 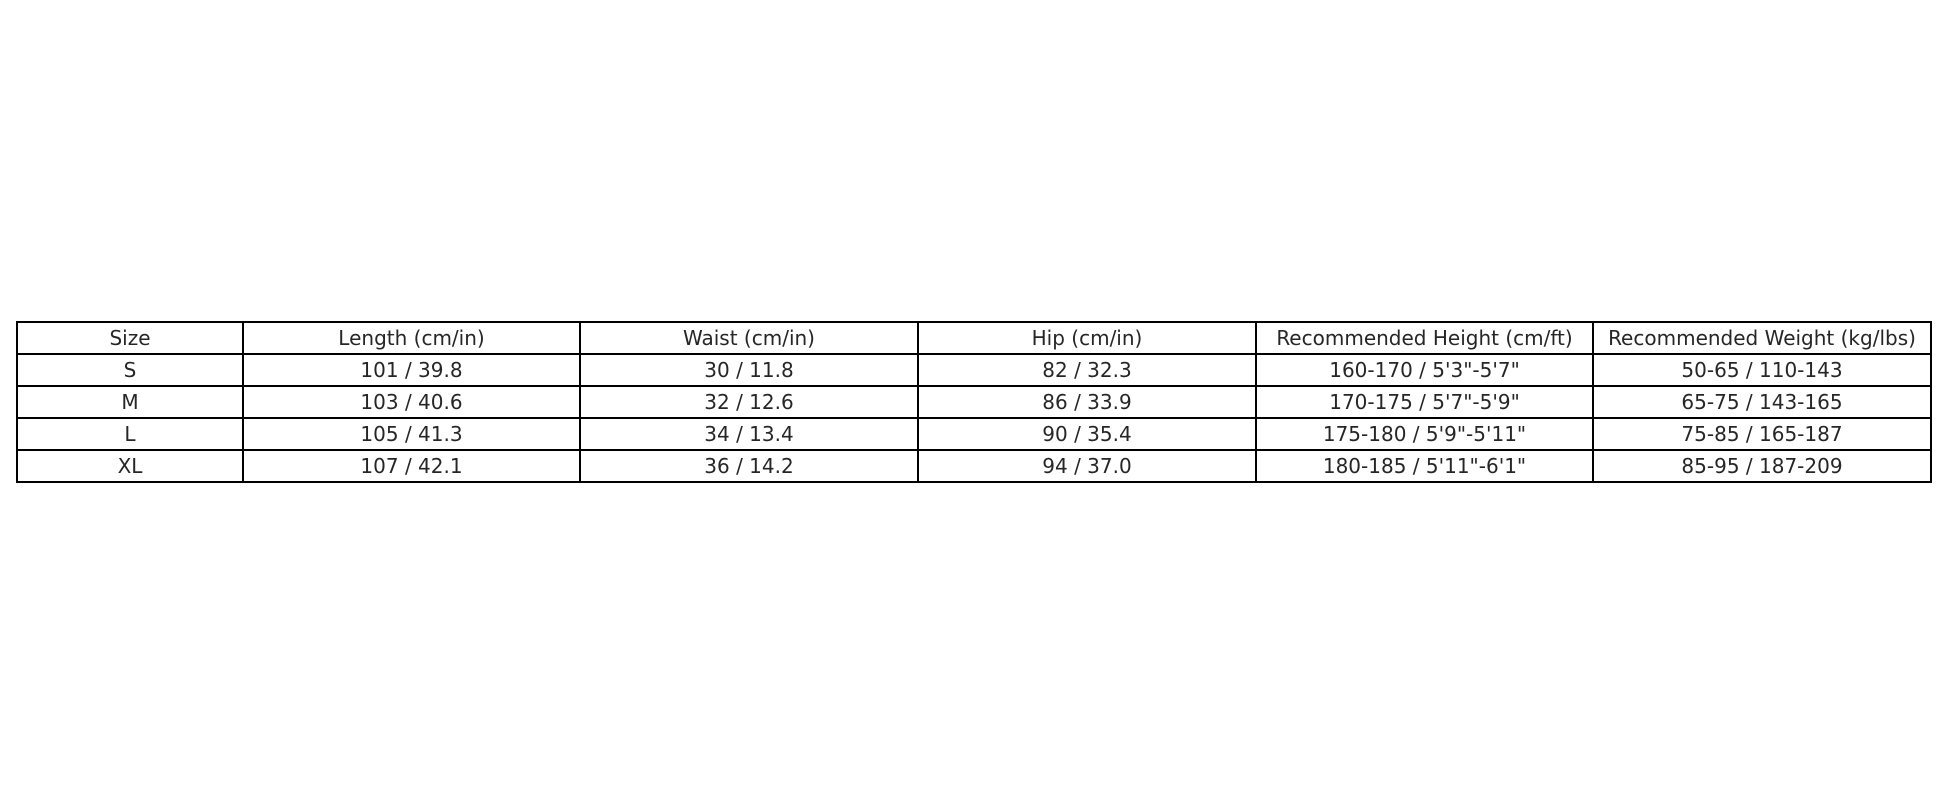 What do you see at coordinates (749, 338) in the screenshot?
I see `column-header: Waist (cm/in)` at bounding box center [749, 338].